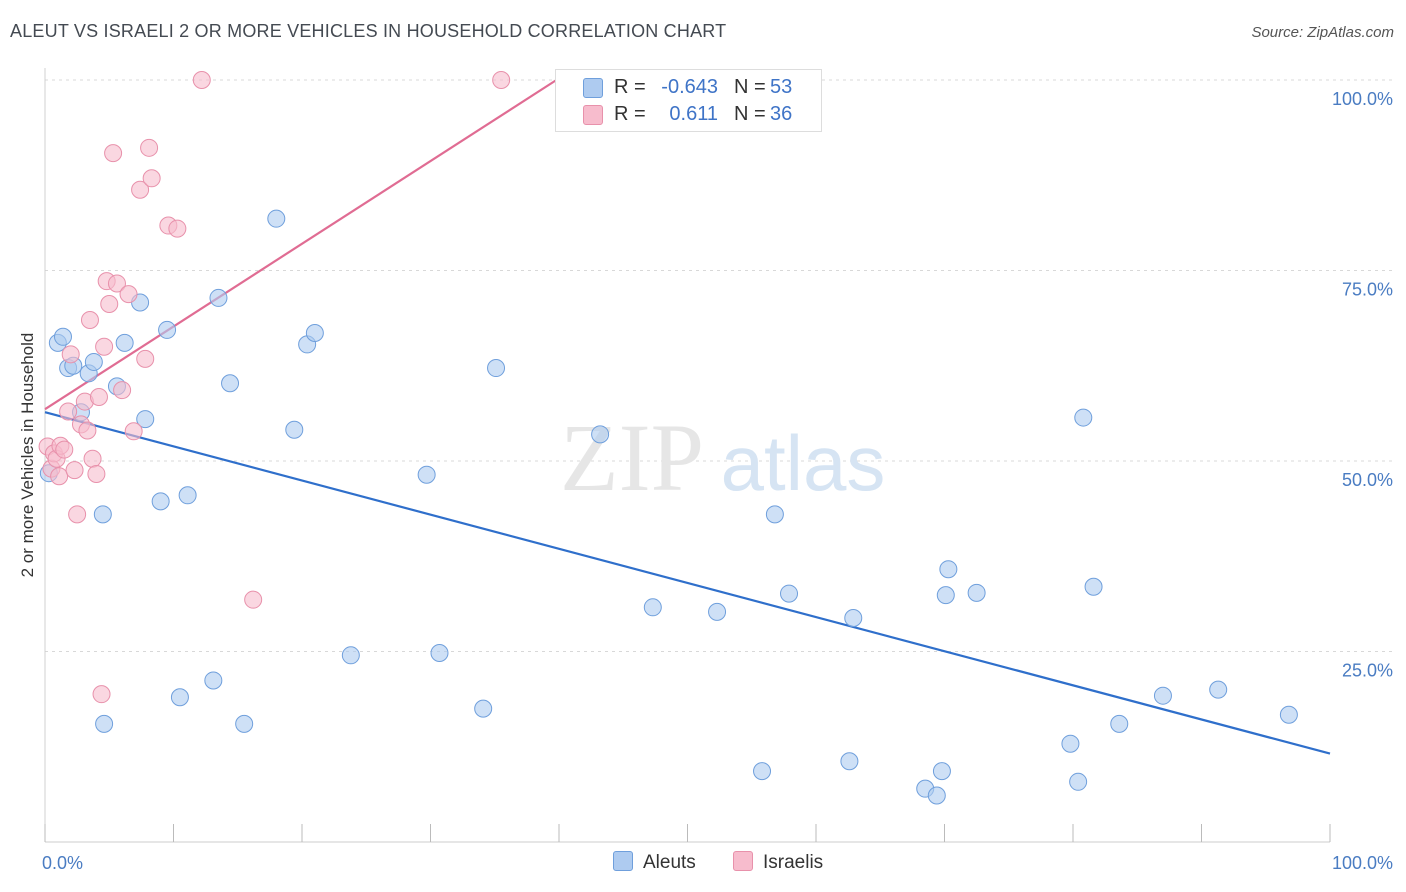  Describe the element at coordinates (688, 114) in the screenshot. I see `legend-row-israelis: R = 0.611 N = 36` at that location.